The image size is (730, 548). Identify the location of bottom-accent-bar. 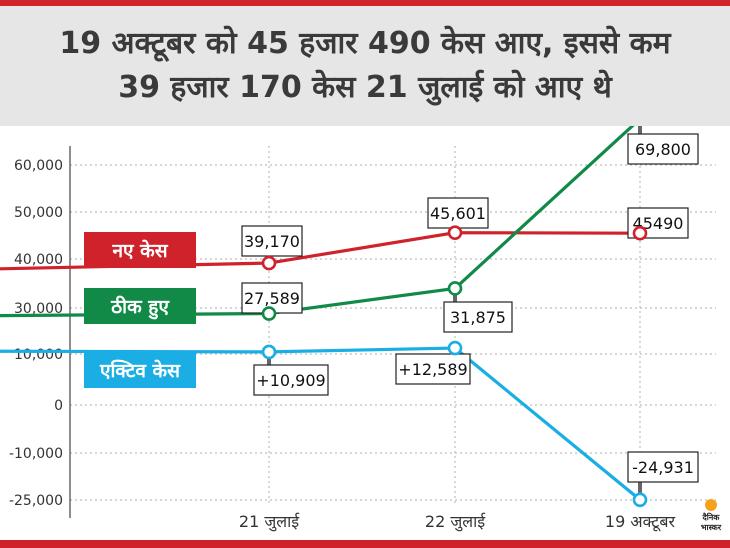
(365, 544).